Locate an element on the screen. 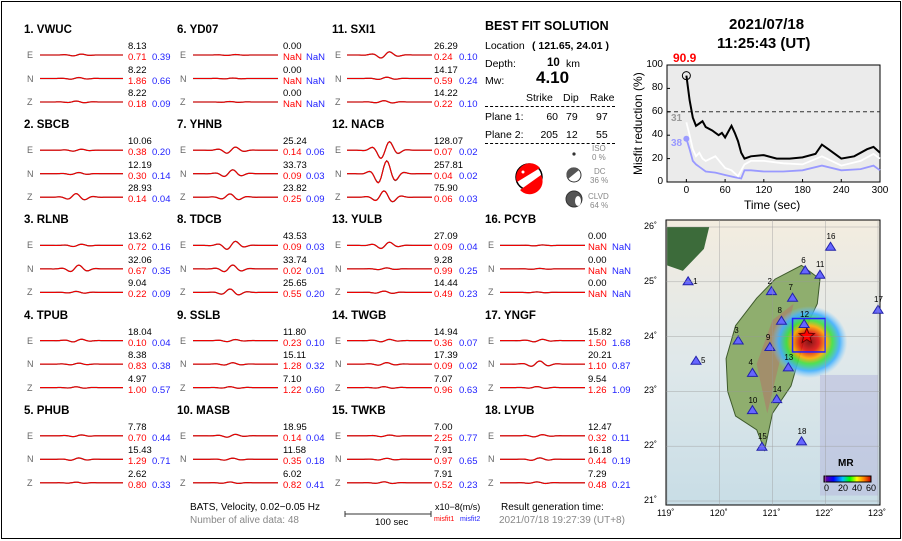  station-marker-label: 18 is located at coordinates (802, 431).